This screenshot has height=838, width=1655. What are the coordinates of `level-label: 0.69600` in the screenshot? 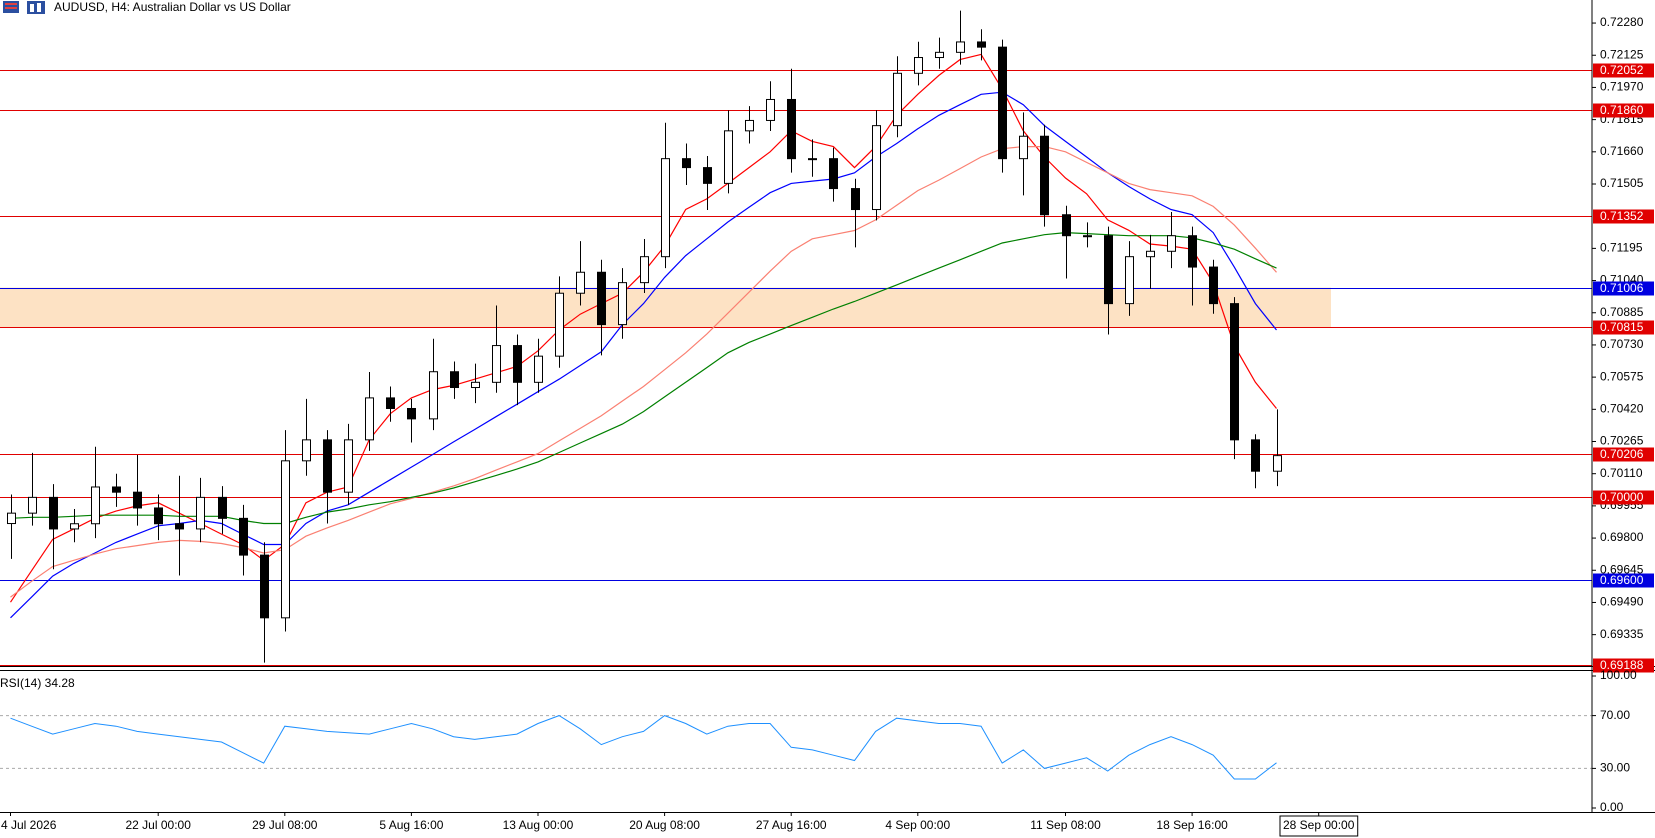 It's located at (1622, 580).